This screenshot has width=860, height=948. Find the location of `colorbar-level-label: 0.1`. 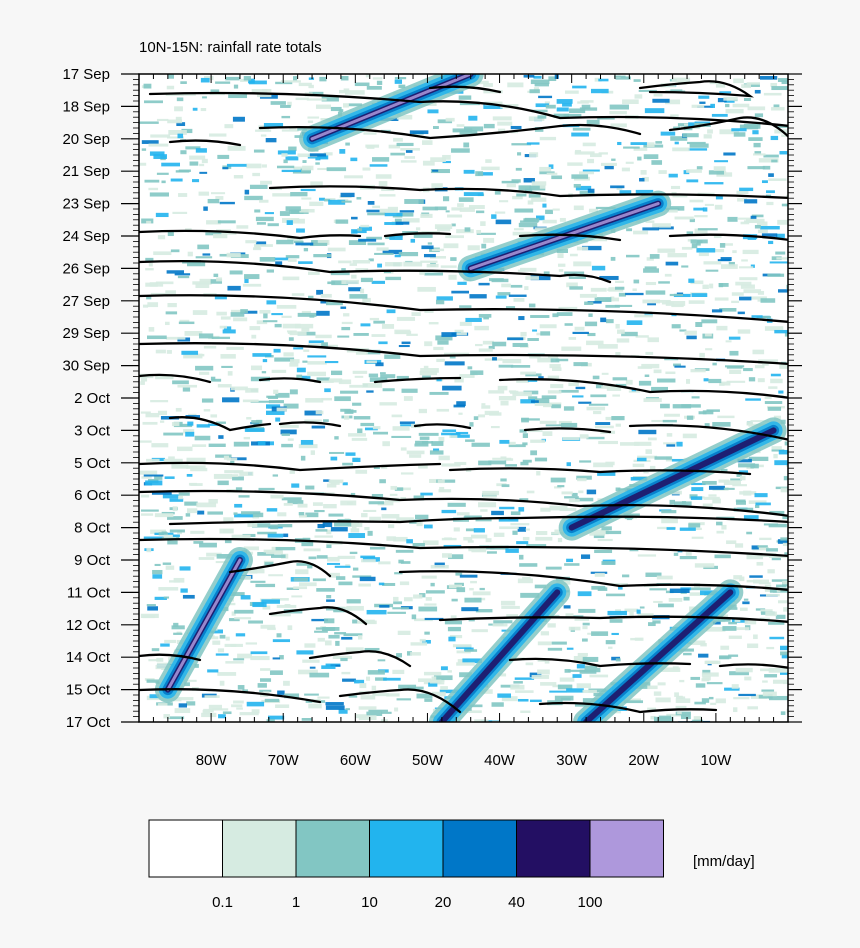

colorbar-level-label: 0.1 is located at coordinates (222, 902).